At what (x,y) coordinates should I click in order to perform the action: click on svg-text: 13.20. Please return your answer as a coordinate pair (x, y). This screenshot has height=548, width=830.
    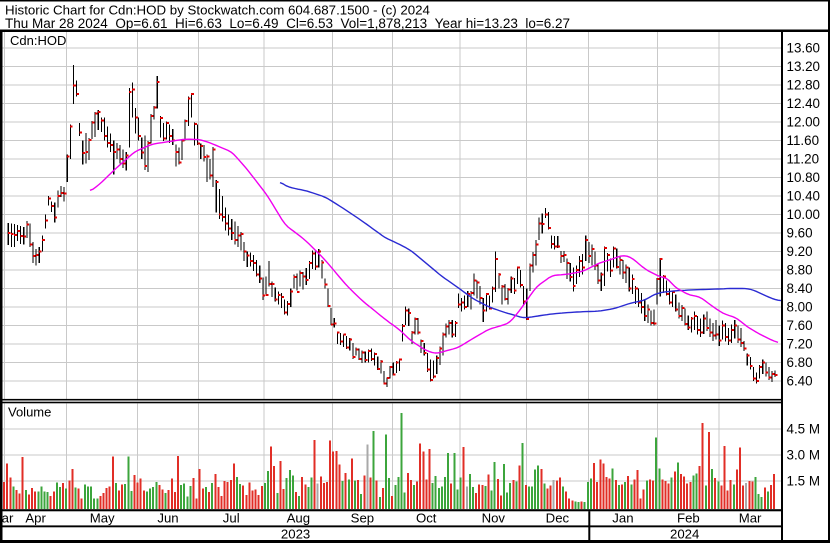
    Looking at the image, I should click on (804, 66).